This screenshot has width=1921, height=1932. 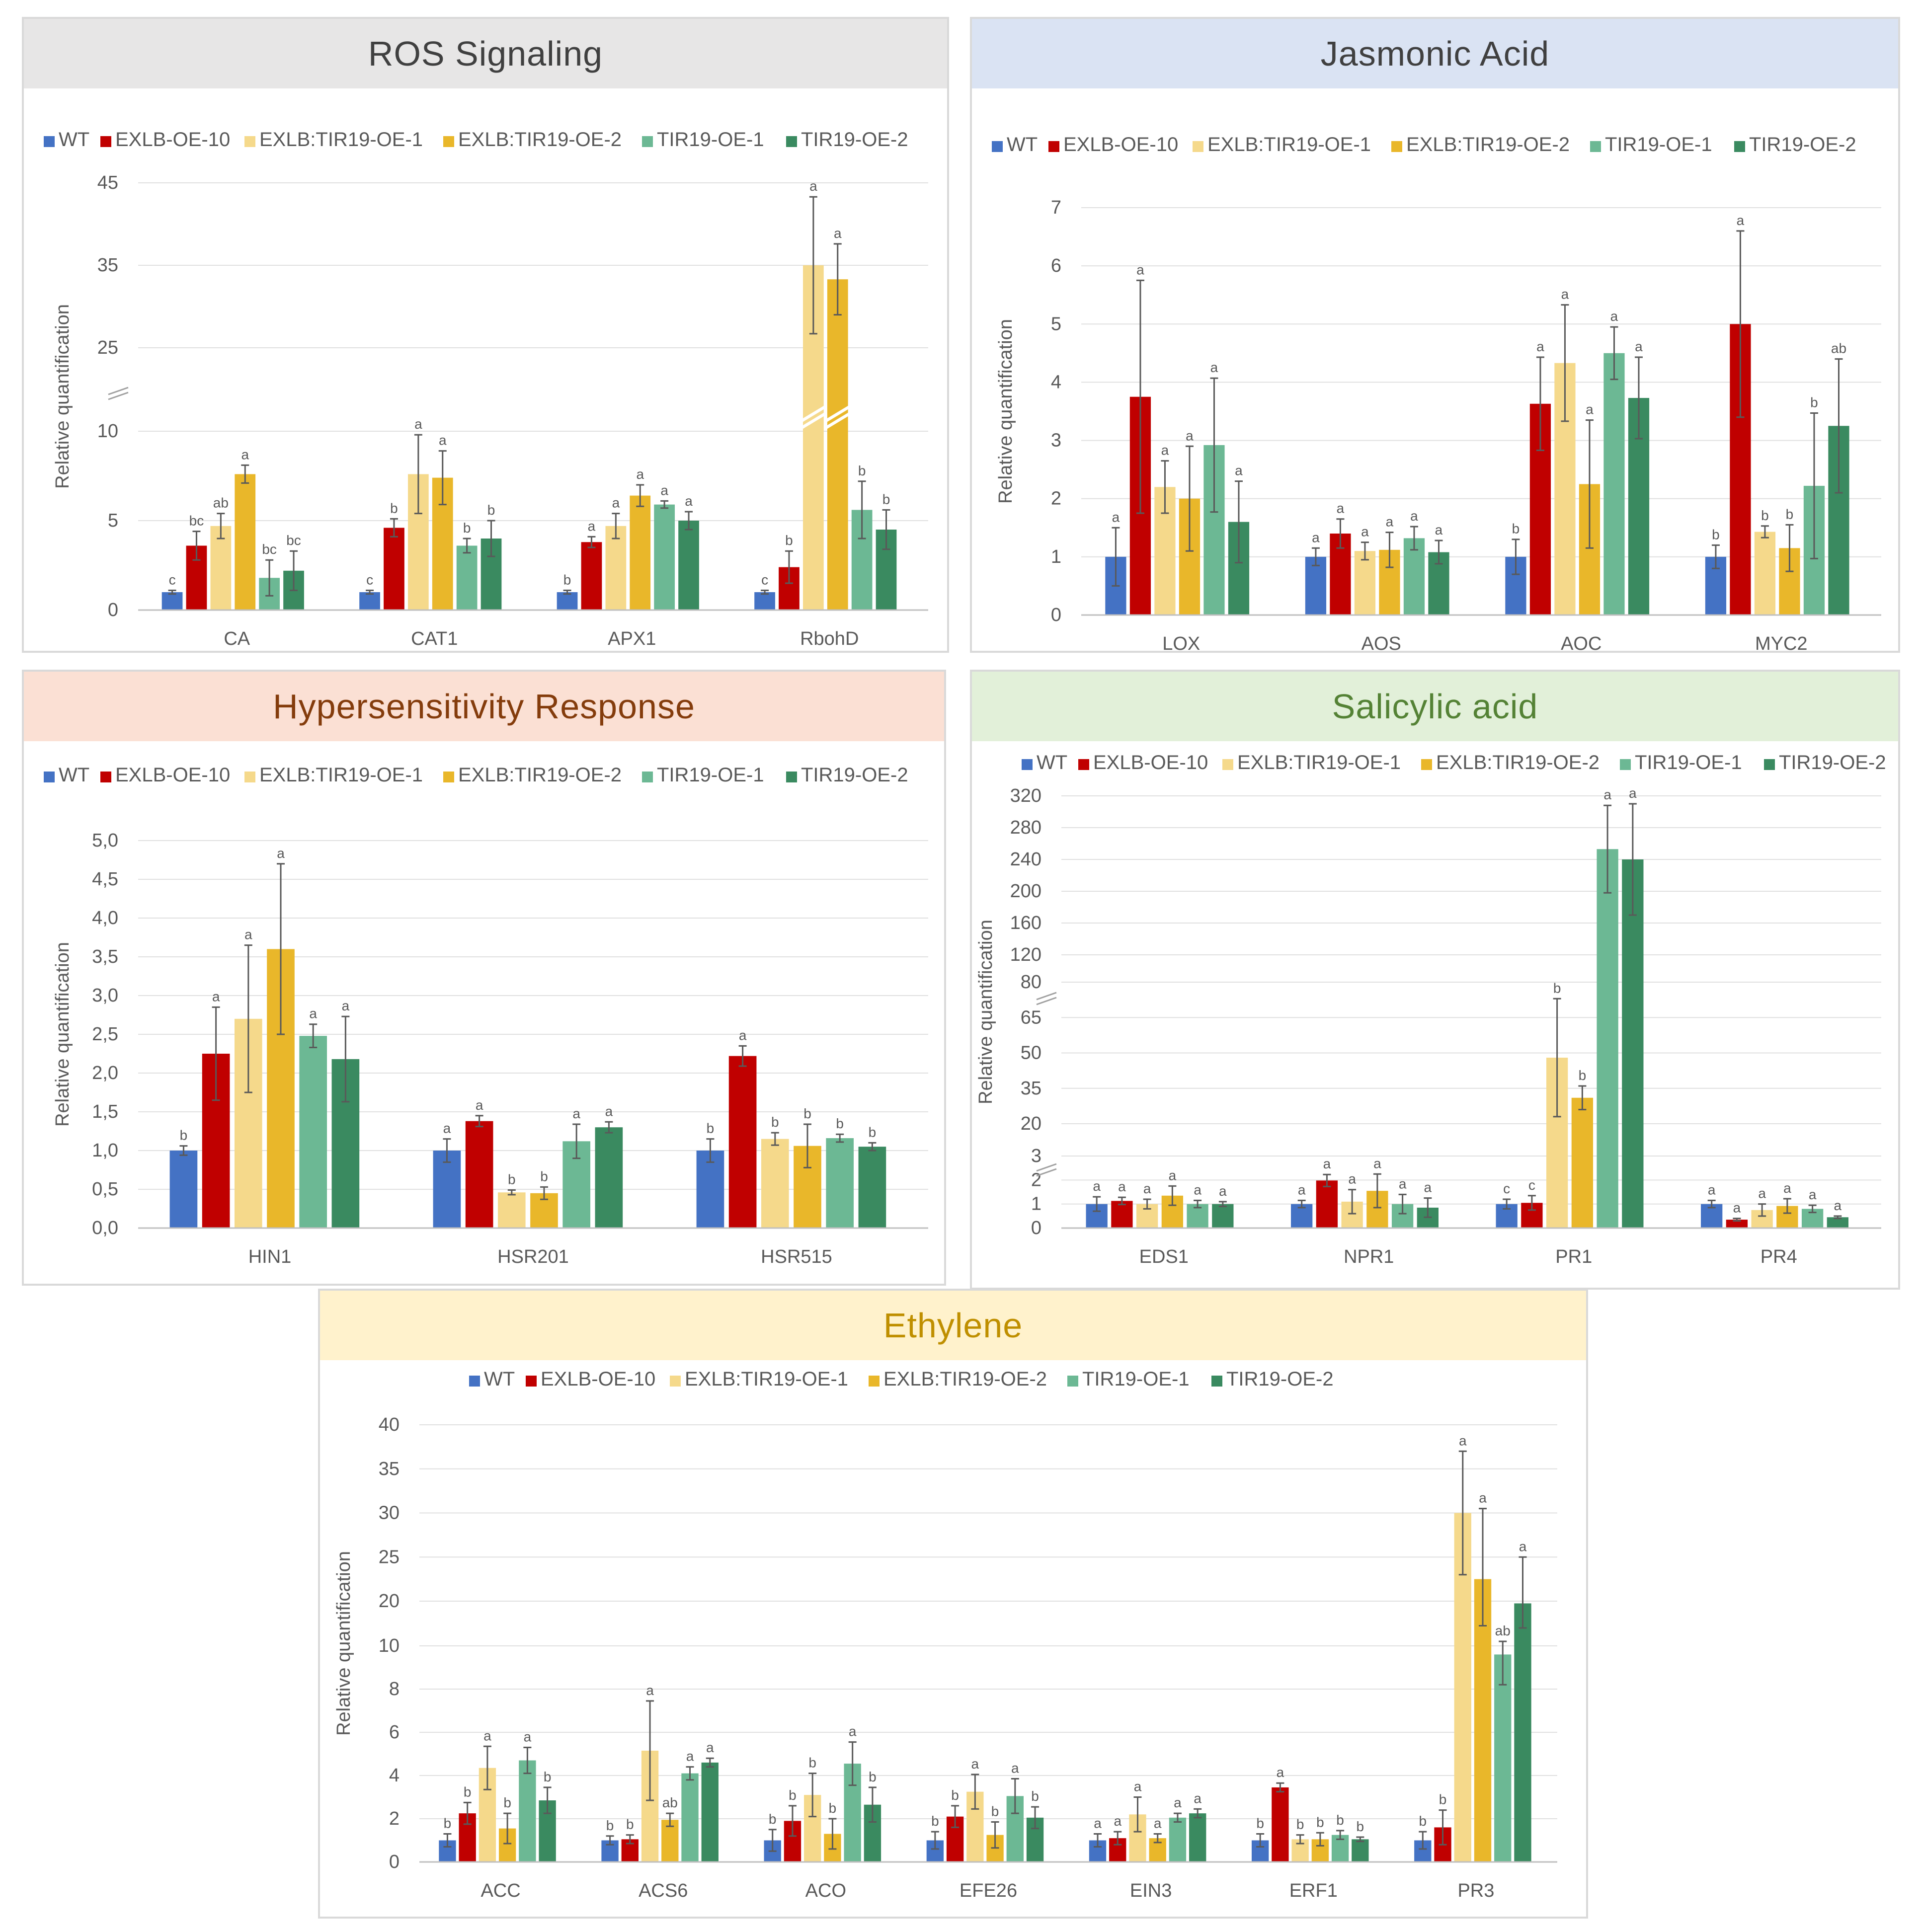 I want to click on x-tick-label: HSR201, so click(x=533, y=1256).